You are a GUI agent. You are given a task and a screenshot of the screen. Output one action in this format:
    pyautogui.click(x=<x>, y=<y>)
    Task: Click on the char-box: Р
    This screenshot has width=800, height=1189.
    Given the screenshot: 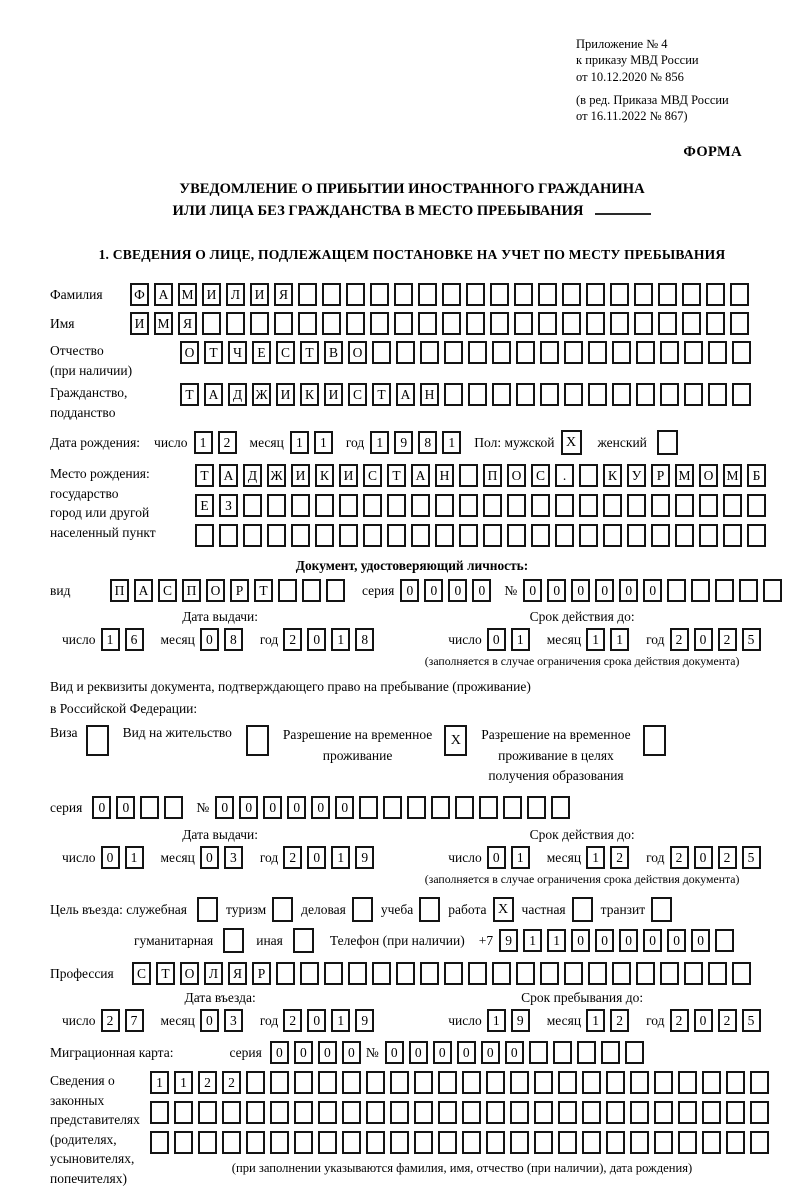 What is the action you would take?
    pyautogui.click(x=660, y=476)
    